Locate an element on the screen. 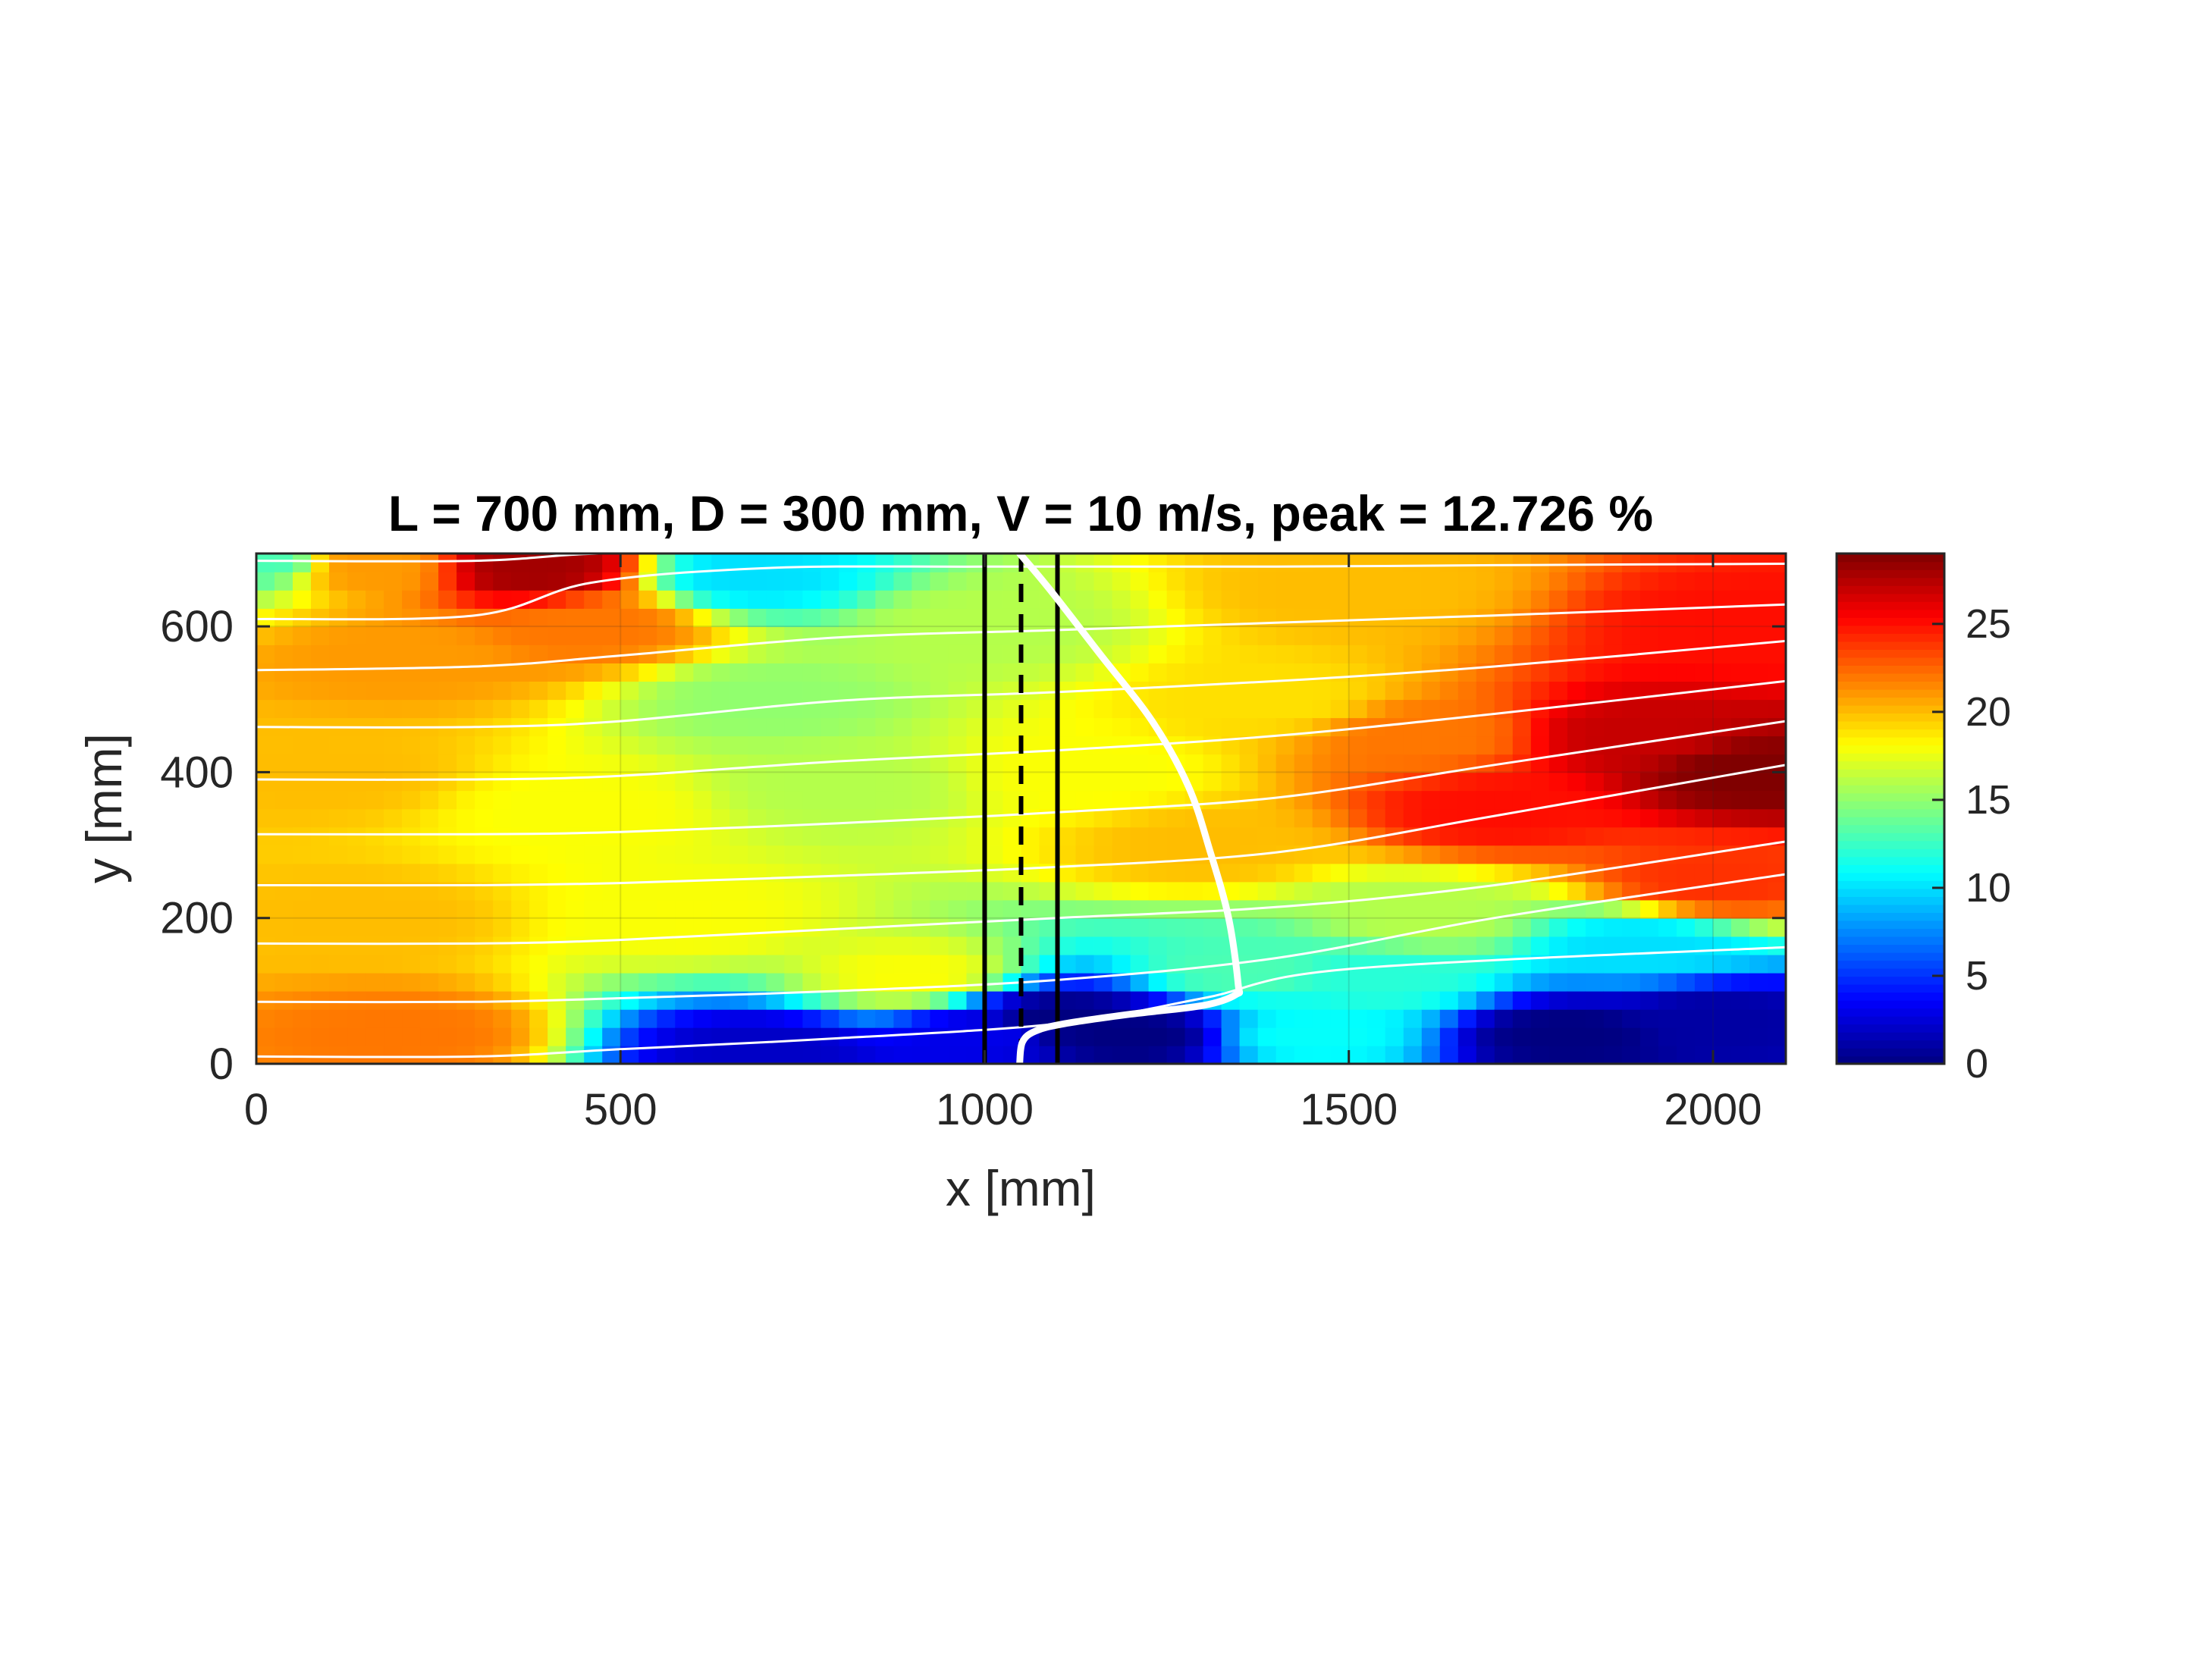  colorbar-tick-label: 10 is located at coordinates (1989, 888).